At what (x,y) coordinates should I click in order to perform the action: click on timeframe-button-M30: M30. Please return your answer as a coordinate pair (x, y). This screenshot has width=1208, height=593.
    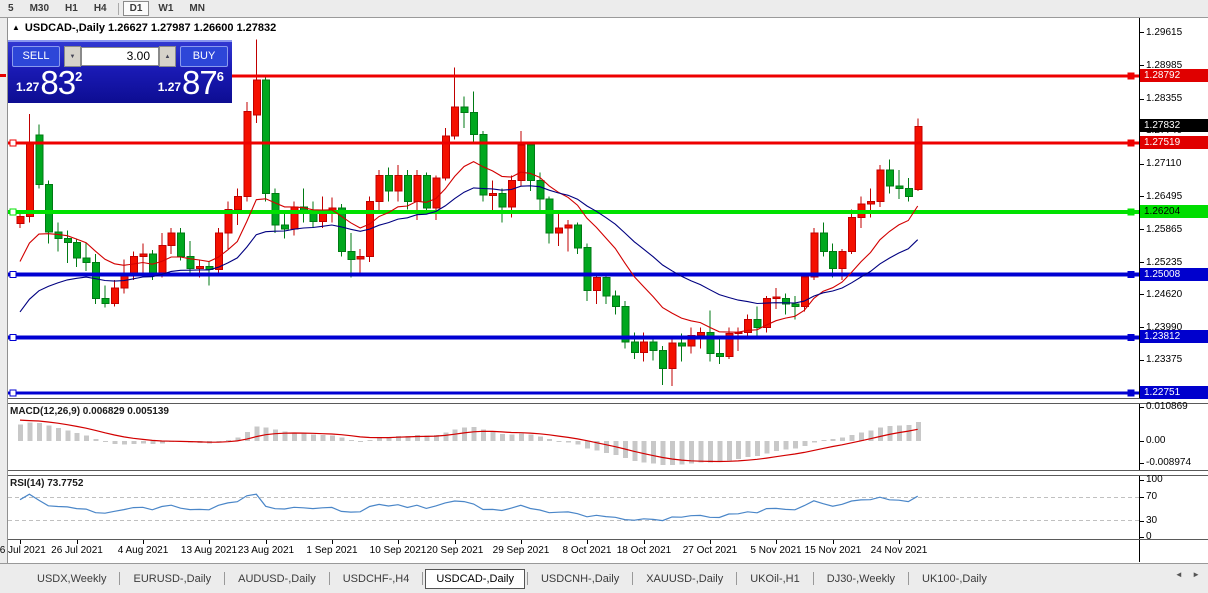
    Looking at the image, I should click on (39, 8).